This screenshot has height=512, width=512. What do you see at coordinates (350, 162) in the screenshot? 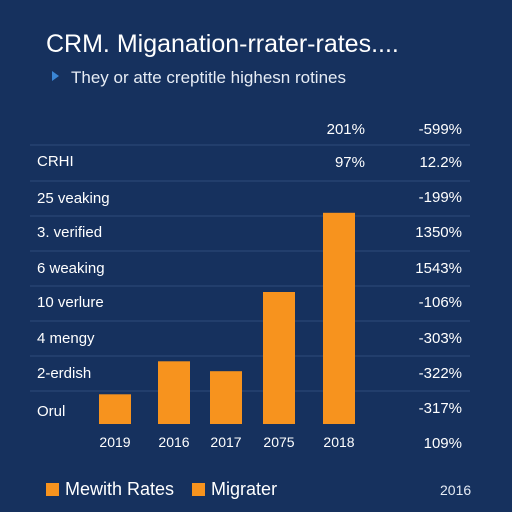
I see `column-value: 97%` at bounding box center [350, 162].